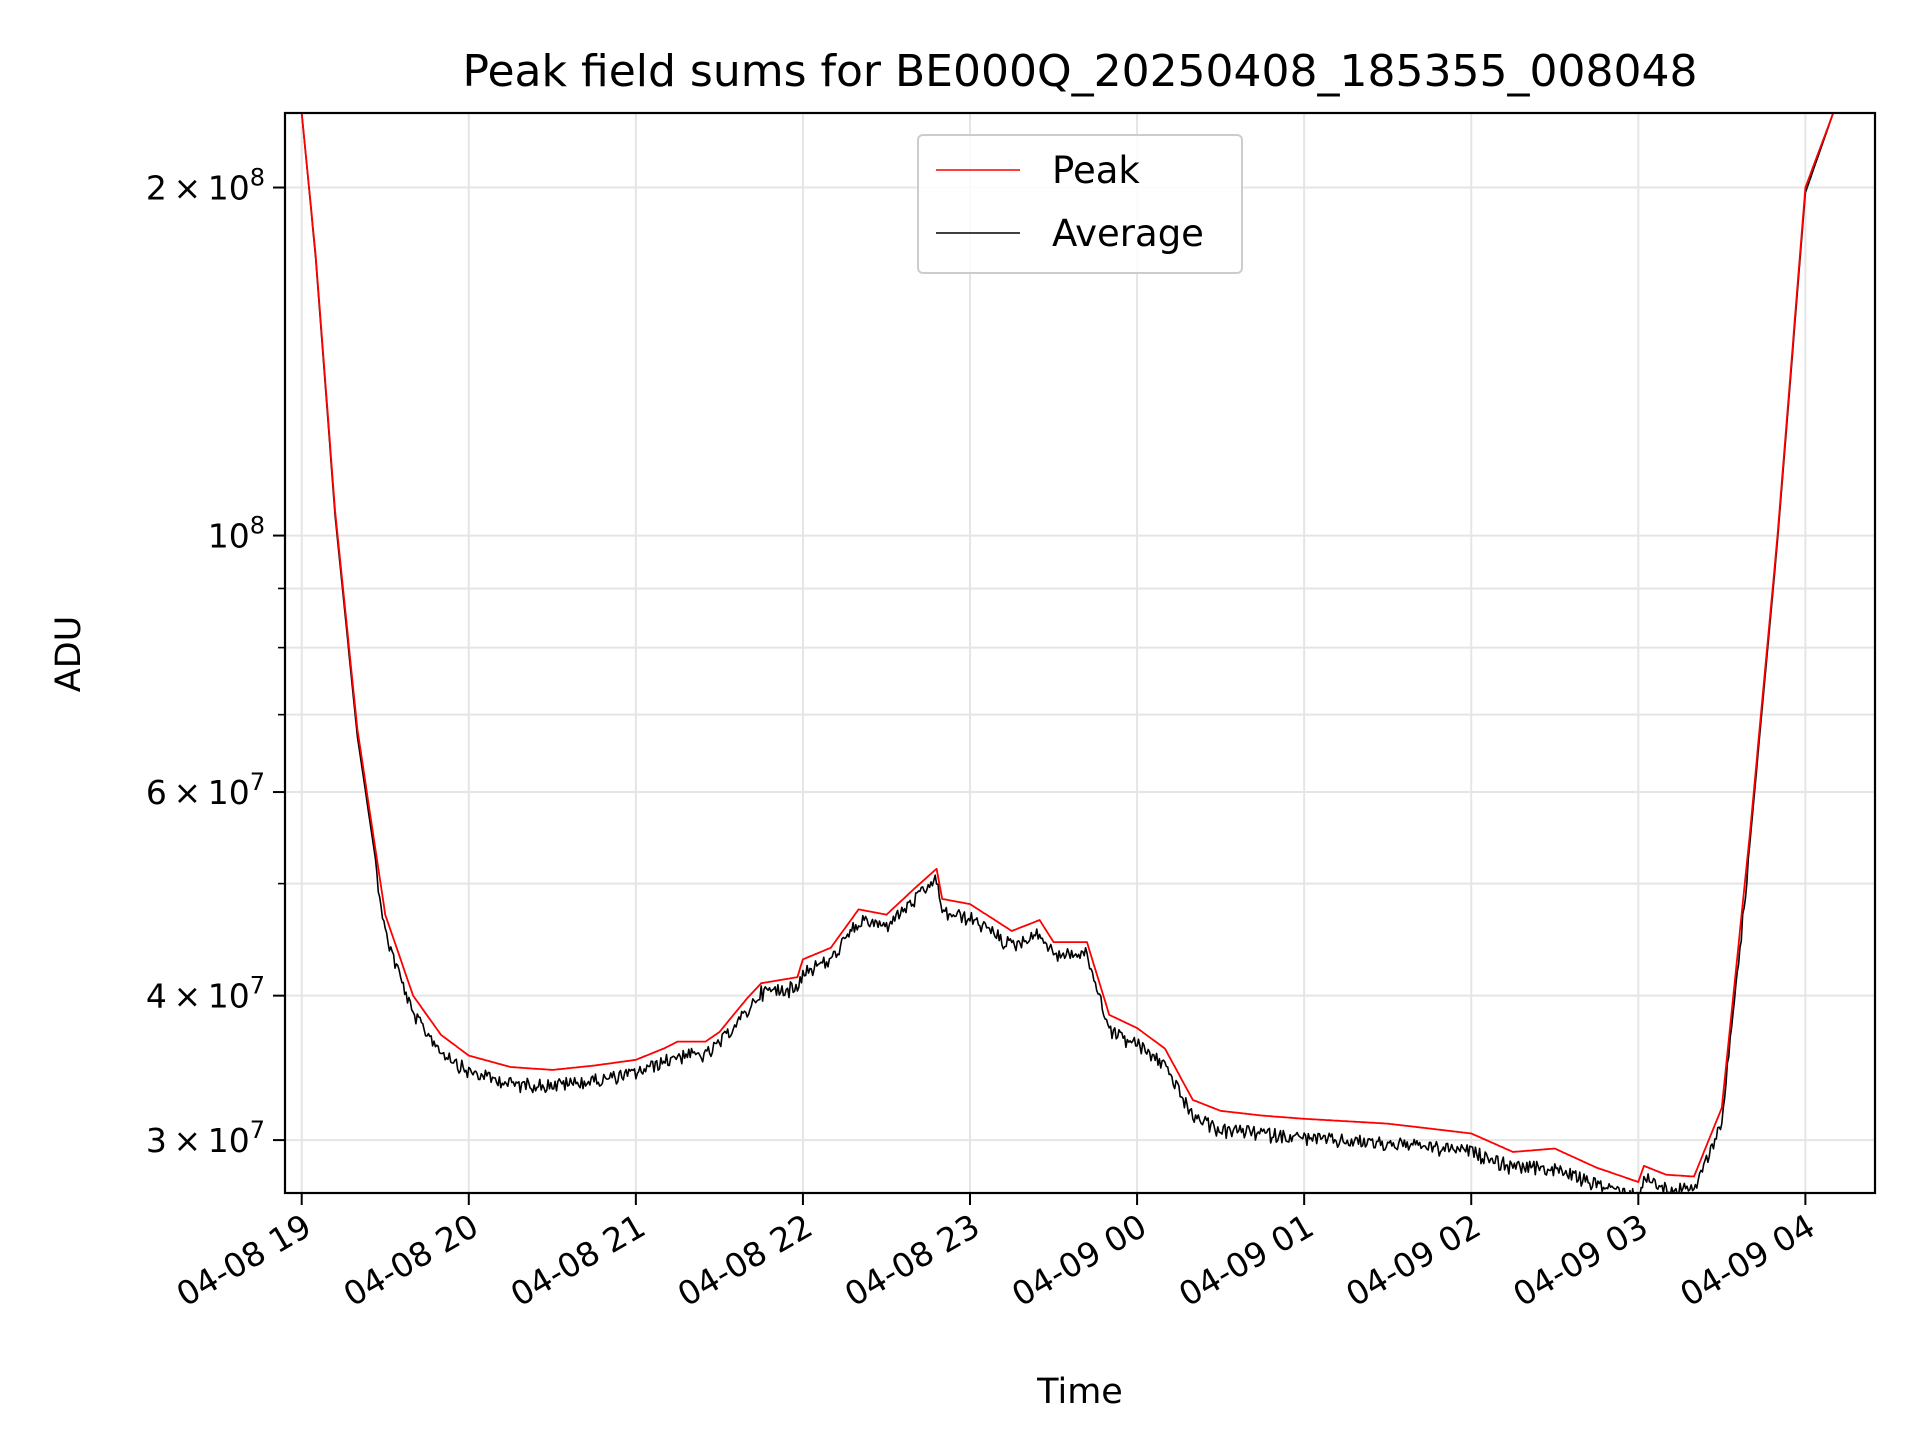  What do you see at coordinates (1079, 1392) in the screenshot?
I see `x-axis-label: Time` at bounding box center [1079, 1392].